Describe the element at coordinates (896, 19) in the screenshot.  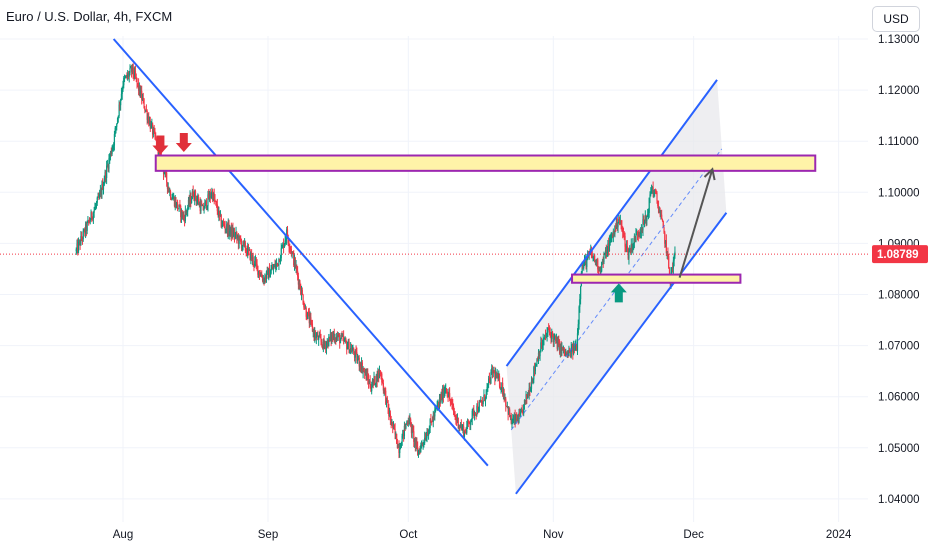
I see `currency-button: USD` at that location.